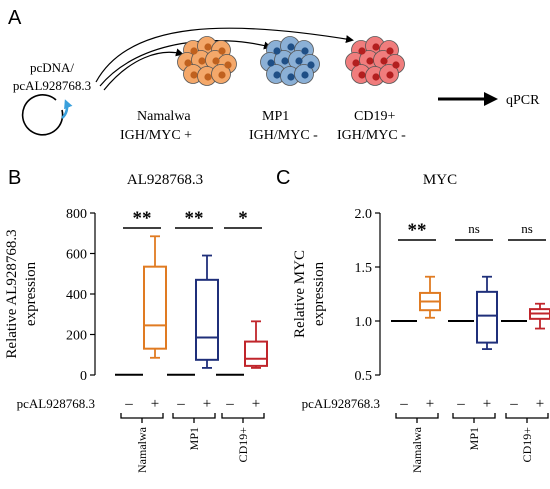  Describe the element at coordinates (309, 294) in the screenshot. I see `y-axis-label: Relative MYC expression` at that location.